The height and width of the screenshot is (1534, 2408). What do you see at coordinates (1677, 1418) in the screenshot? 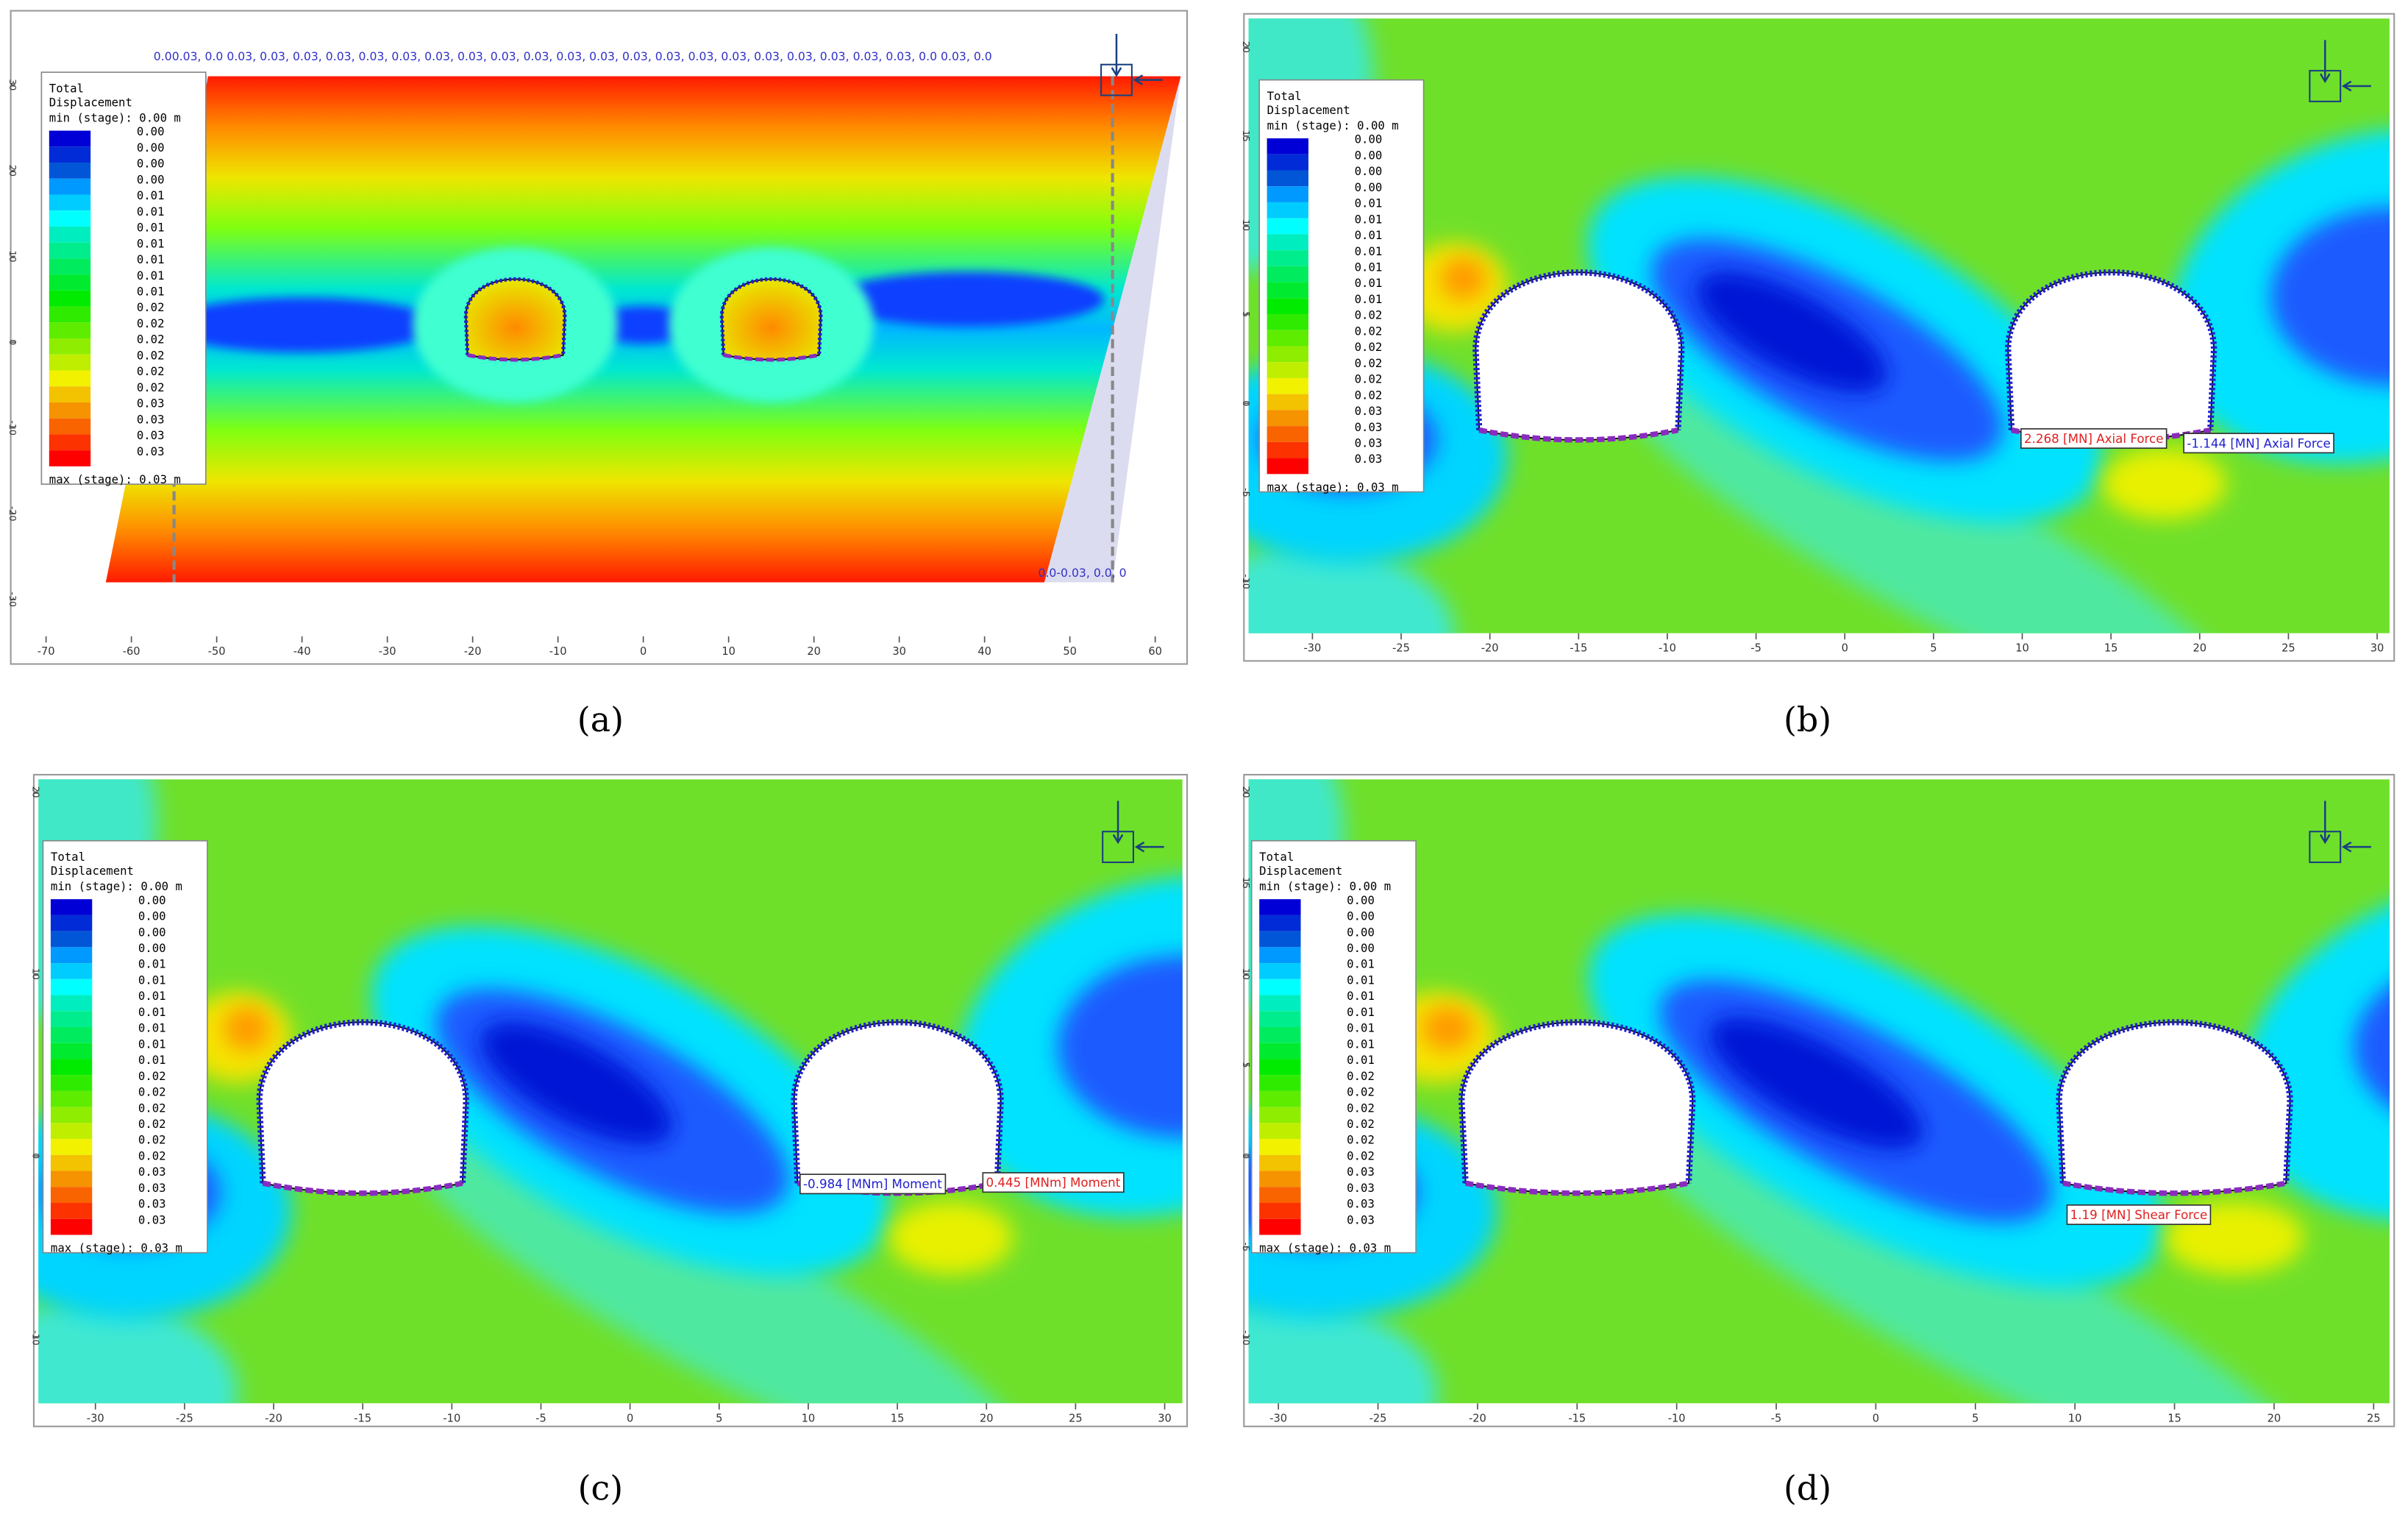
I see `x-tick-label: -10` at bounding box center [1677, 1418].